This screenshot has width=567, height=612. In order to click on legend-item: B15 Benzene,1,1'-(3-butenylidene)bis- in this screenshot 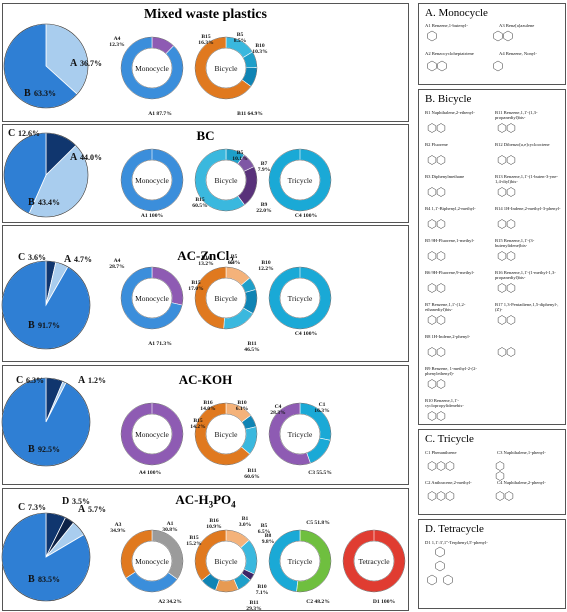, I will do `click(515, 243)`.